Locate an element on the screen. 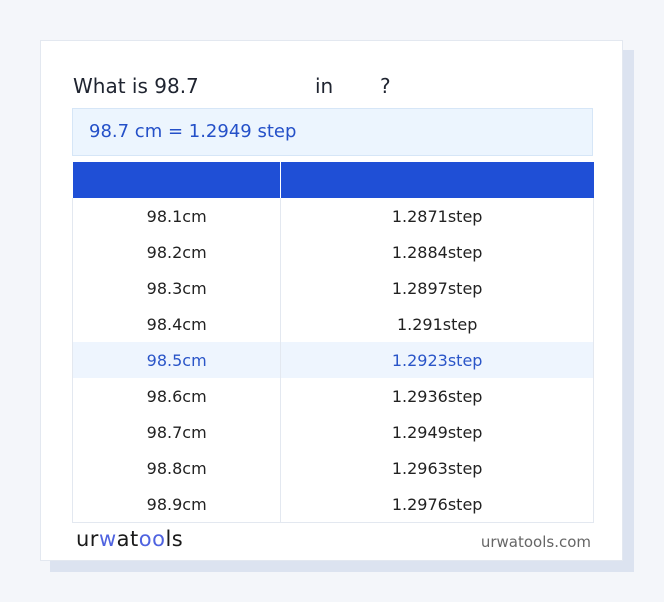 The image size is (664, 602). cell-step: 1.2871step is located at coordinates (437, 216).